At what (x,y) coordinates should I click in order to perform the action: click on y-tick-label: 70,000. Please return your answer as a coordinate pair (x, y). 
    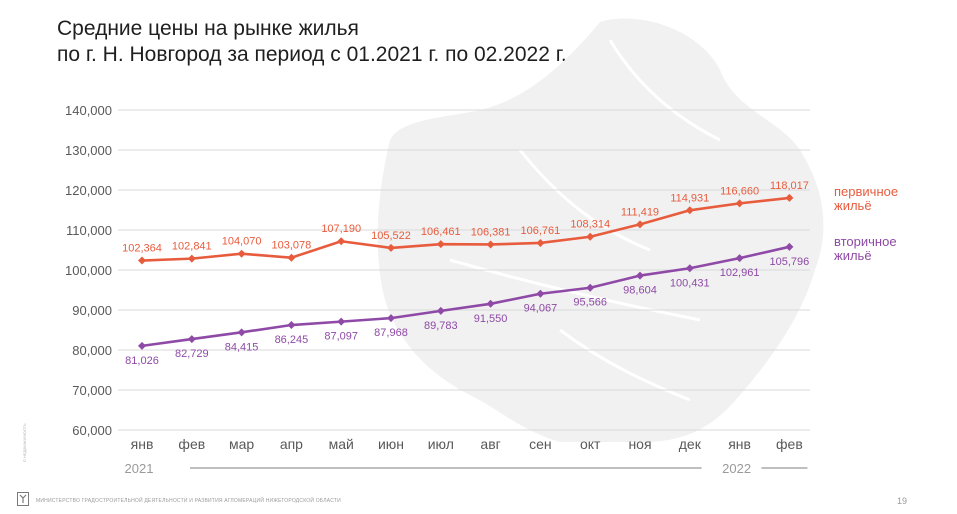
    Looking at the image, I should click on (92, 390).